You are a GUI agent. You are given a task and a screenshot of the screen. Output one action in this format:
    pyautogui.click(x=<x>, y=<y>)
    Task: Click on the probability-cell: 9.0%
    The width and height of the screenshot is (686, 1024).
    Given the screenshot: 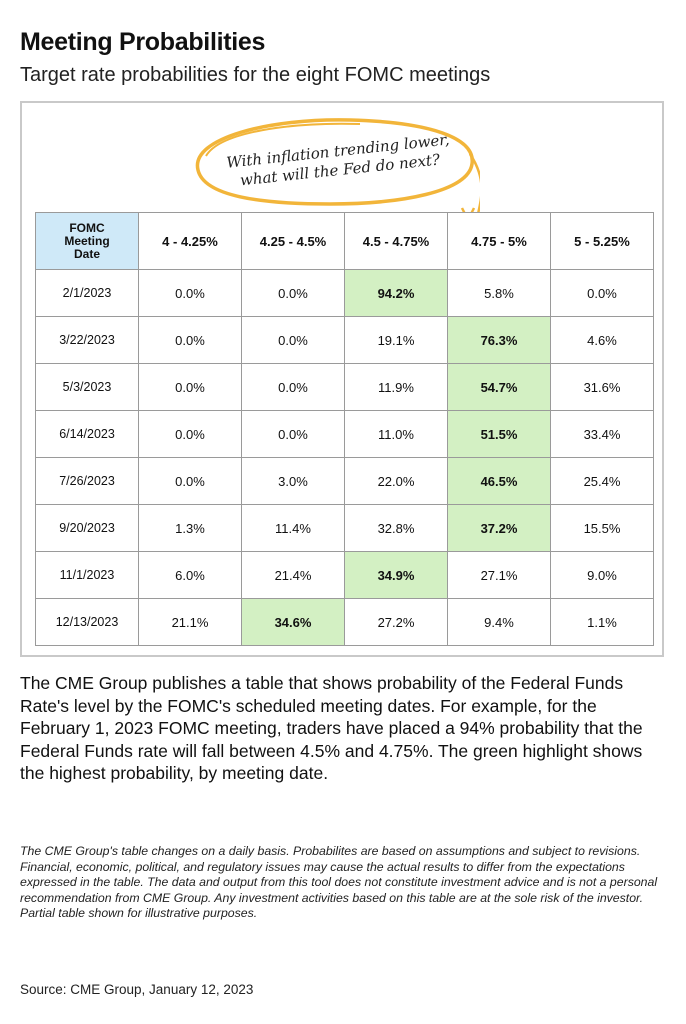 What is the action you would take?
    pyautogui.click(x=602, y=575)
    